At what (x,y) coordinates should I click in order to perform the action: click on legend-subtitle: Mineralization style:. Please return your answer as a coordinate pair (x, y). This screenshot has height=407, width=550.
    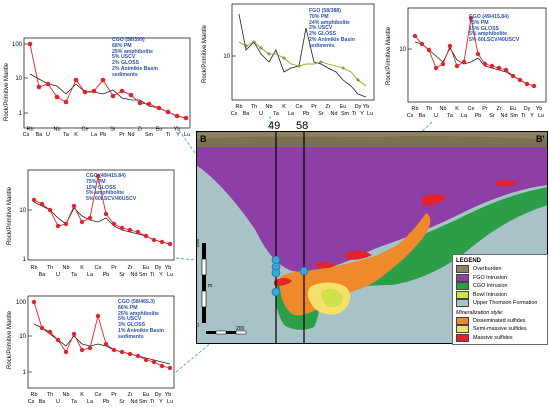
    Looking at the image, I should click on (480, 312).